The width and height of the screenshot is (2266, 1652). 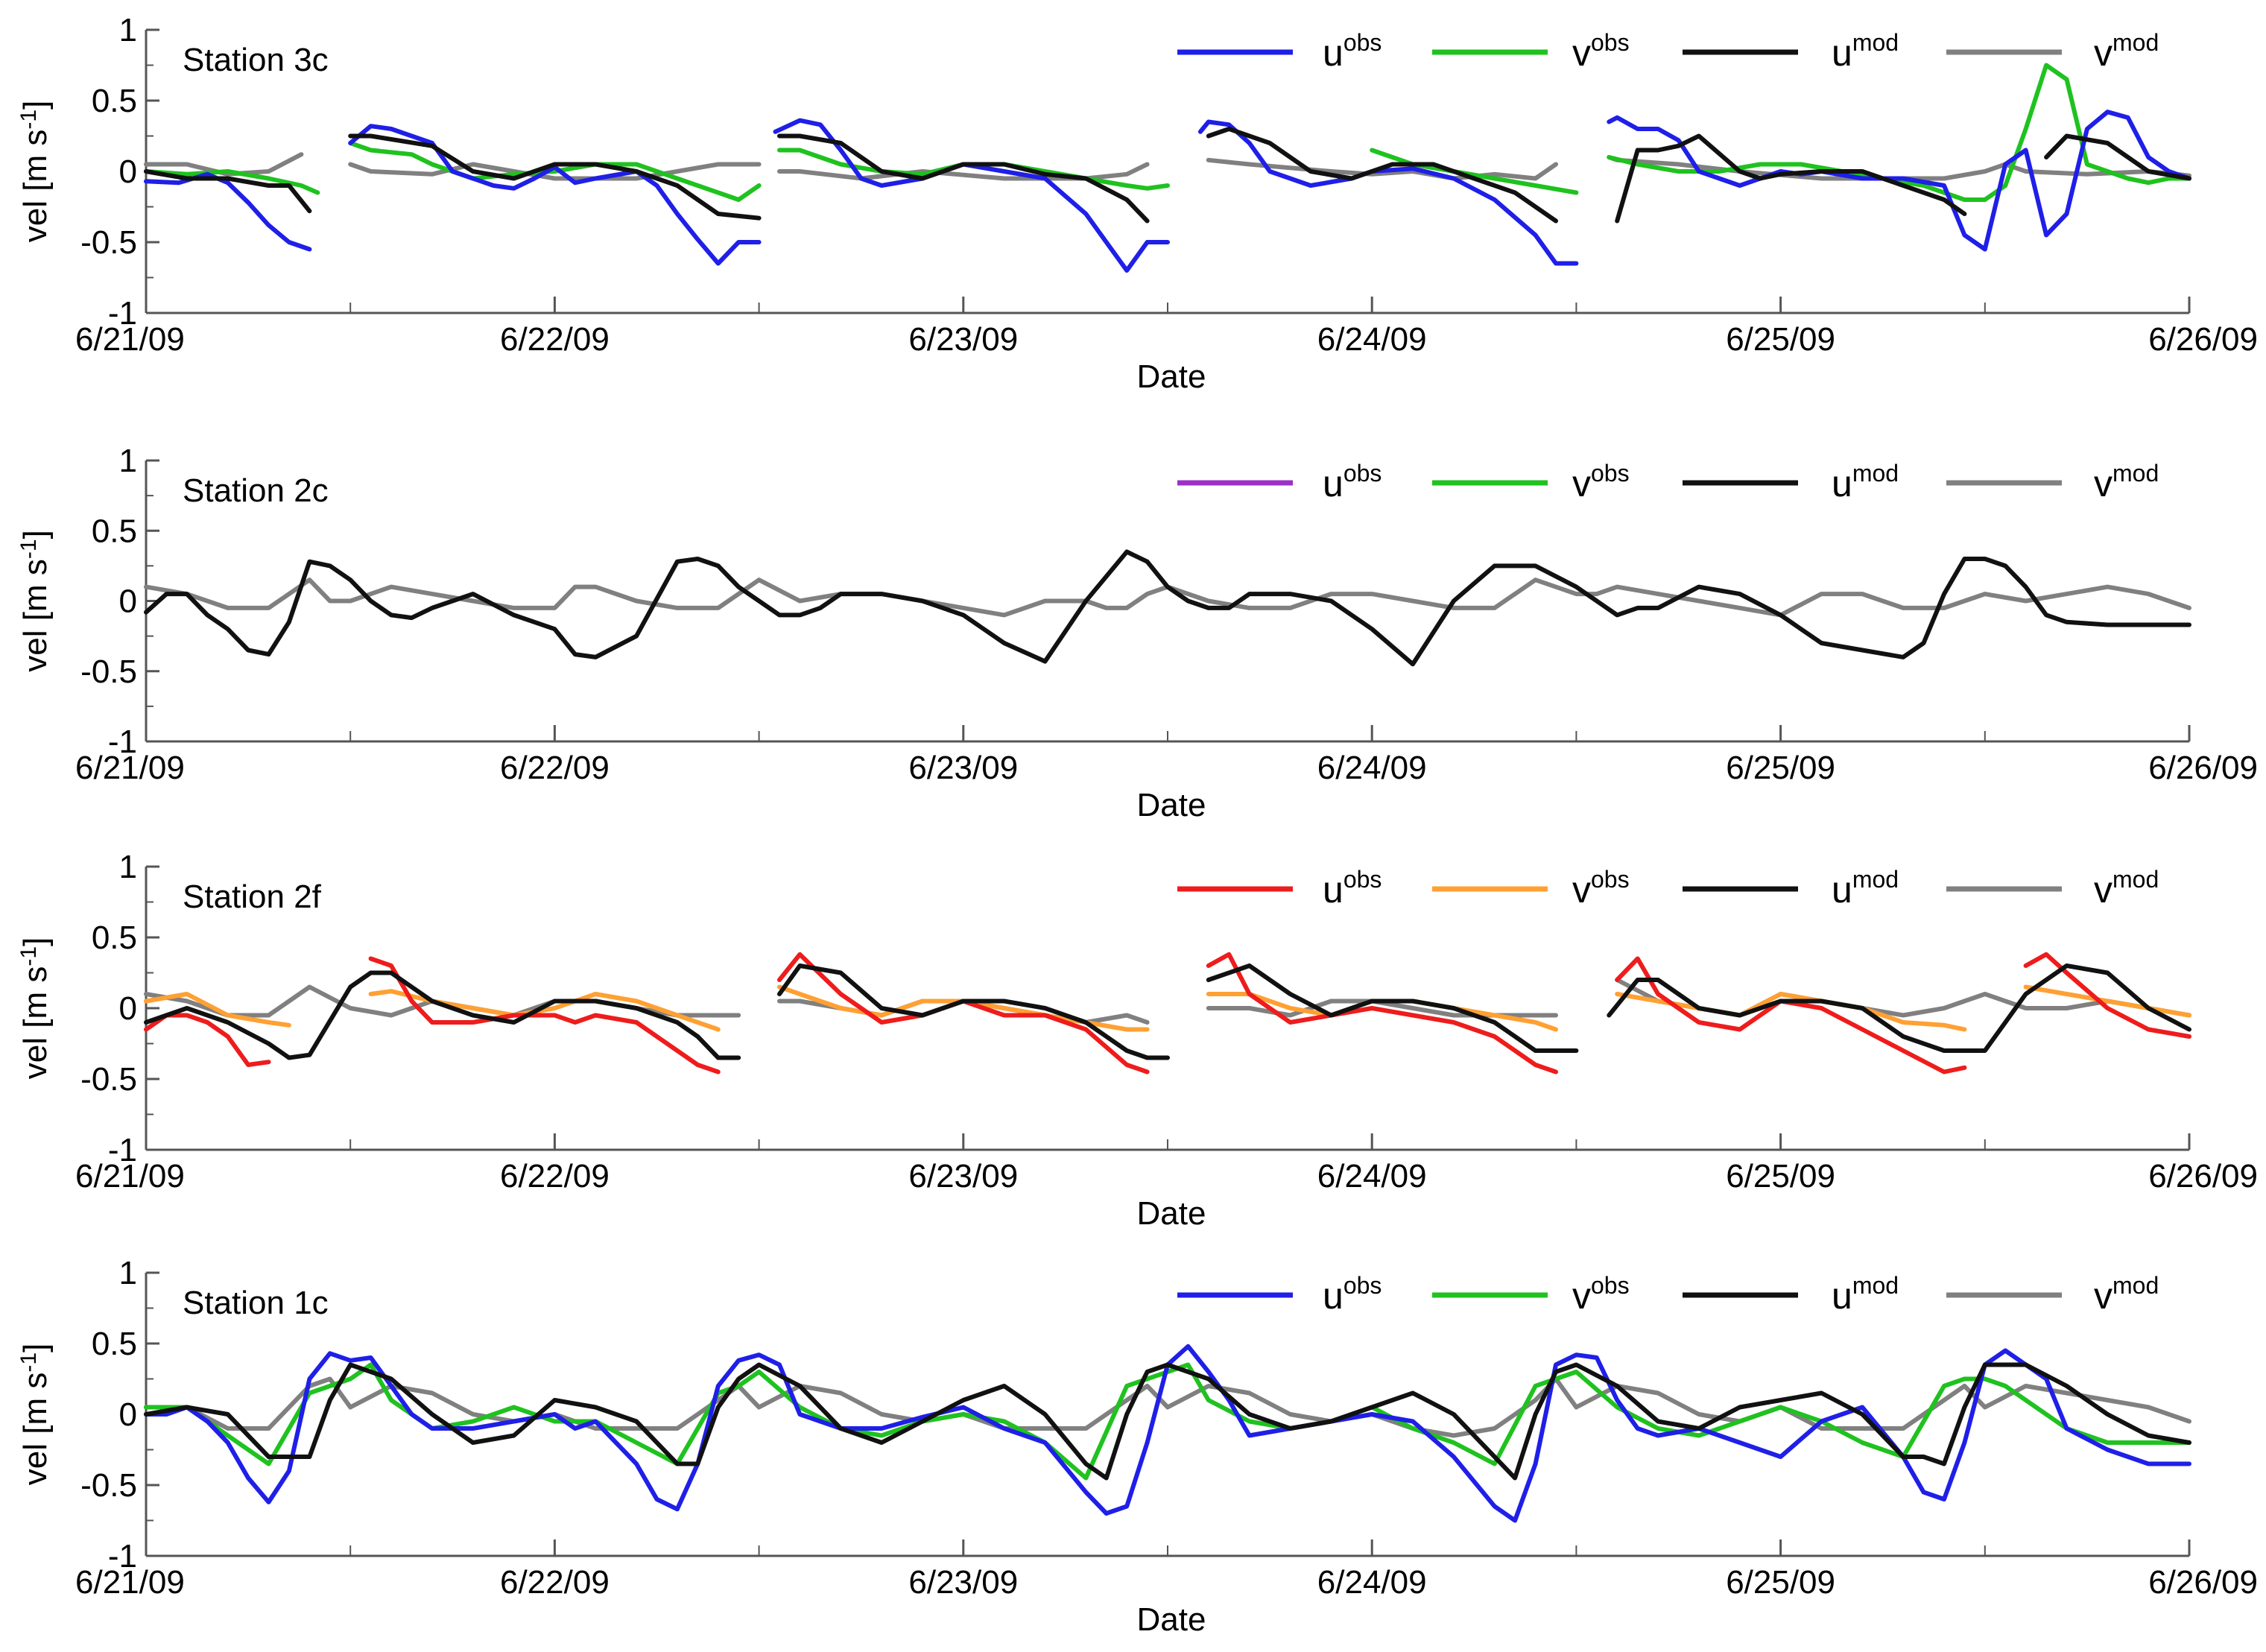 I want to click on station-label: Station 2c, so click(x=256, y=491).